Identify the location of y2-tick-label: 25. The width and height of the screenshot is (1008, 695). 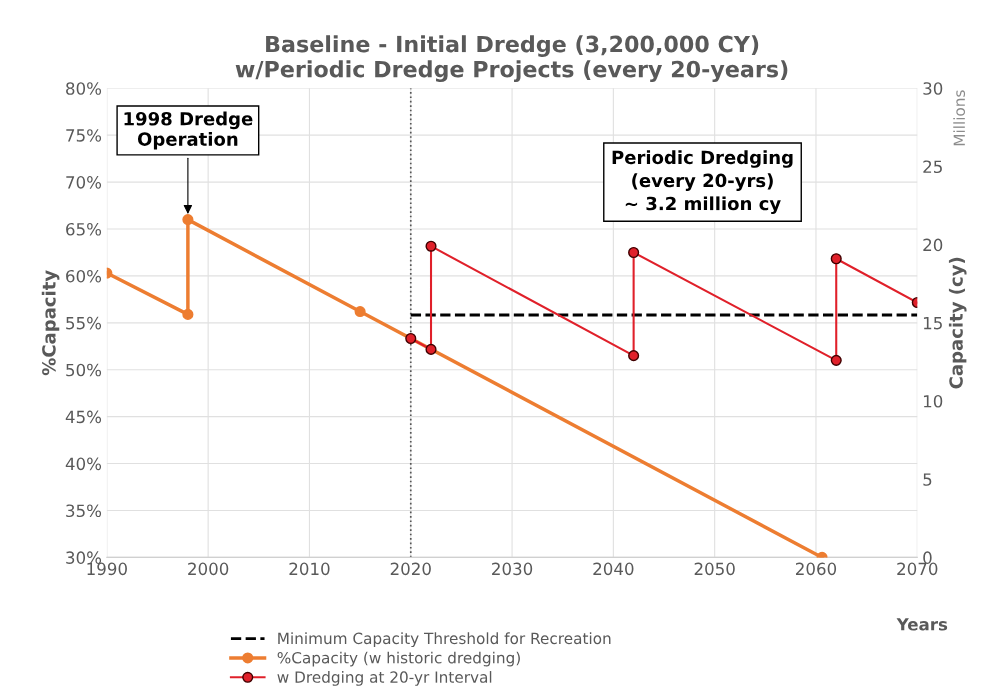
(932, 167).